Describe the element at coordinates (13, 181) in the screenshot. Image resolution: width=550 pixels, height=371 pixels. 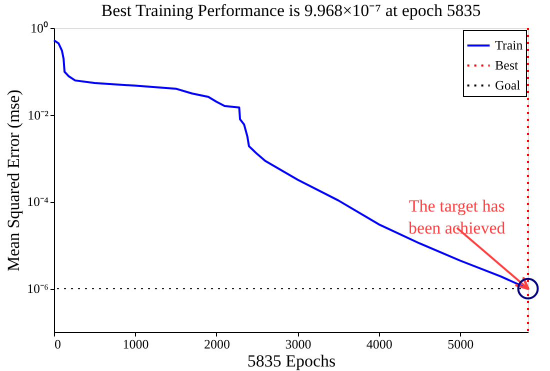
I see `y-axis-title: Mean Squared Error (mse)` at that location.